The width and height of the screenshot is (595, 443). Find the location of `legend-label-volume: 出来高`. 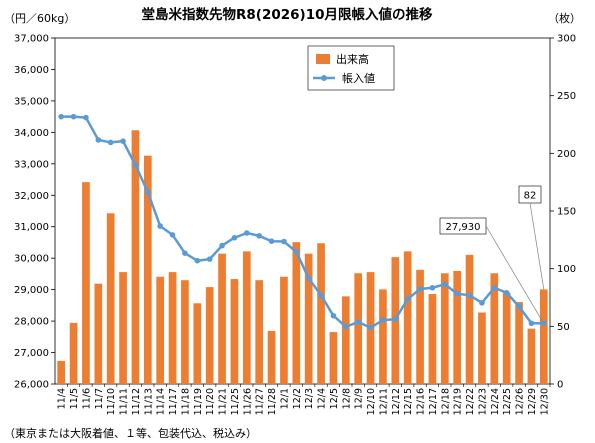

legend-label-volume: 出来高 is located at coordinates (352, 59).